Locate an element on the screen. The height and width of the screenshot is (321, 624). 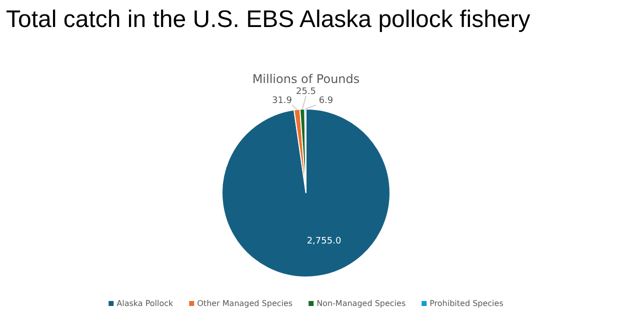
data-label: 6.9 is located at coordinates (326, 101).